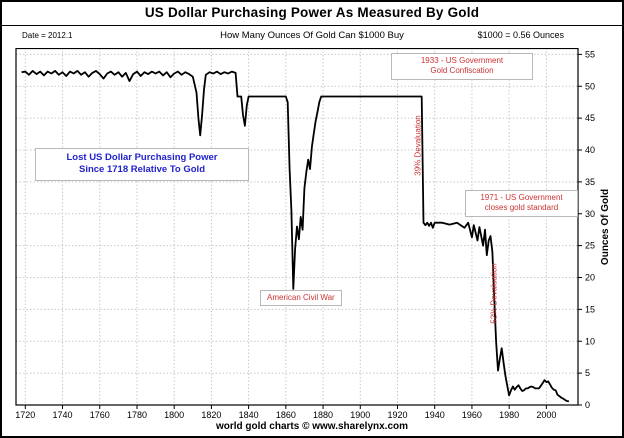 This screenshot has width=624, height=438. What do you see at coordinates (546, 415) in the screenshot?
I see `x-tick-label: 2000` at bounding box center [546, 415].